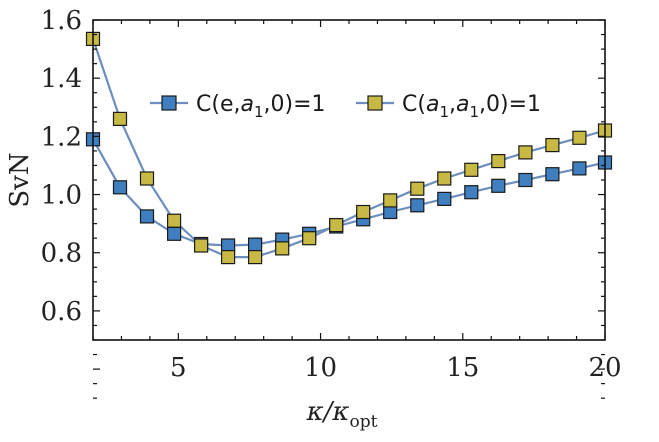 This screenshot has width=659, height=442. Describe the element at coordinates (218, 104) in the screenshot. I see `legend-1-pre: C(e,` at that location.